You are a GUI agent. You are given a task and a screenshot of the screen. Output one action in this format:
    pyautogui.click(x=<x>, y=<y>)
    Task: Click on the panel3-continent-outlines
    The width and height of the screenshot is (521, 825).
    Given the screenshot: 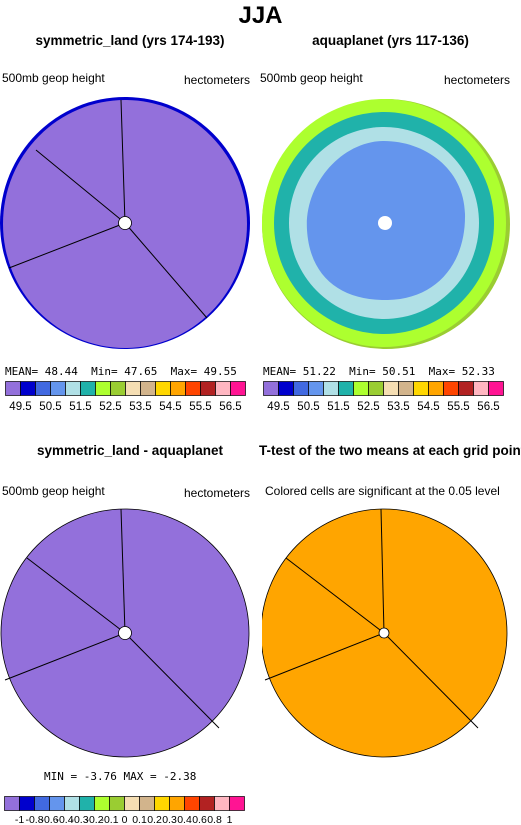 What is the action you would take?
    pyautogui.click(x=112, y=618)
    